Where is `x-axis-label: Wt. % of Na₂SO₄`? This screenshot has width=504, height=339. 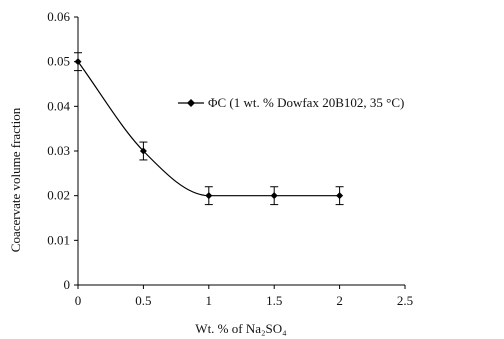 x-axis-label: Wt. % of Na₂SO₄ is located at coordinates (241, 328).